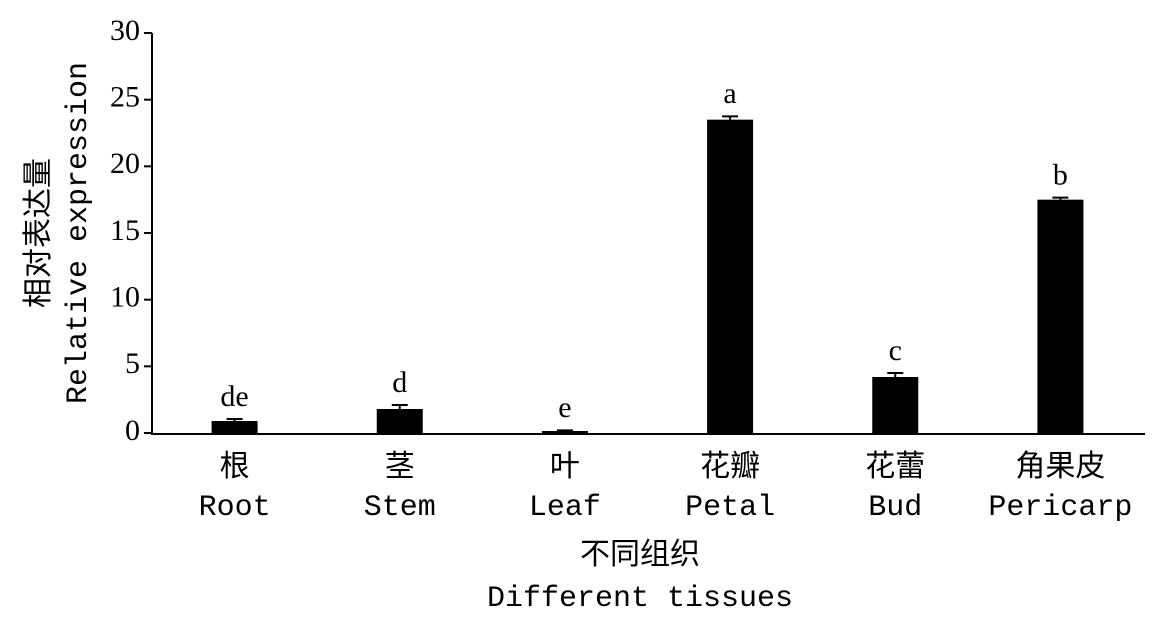 The image size is (1156, 620). I want to click on x-tick-label-zh: 叶, so click(565, 468).